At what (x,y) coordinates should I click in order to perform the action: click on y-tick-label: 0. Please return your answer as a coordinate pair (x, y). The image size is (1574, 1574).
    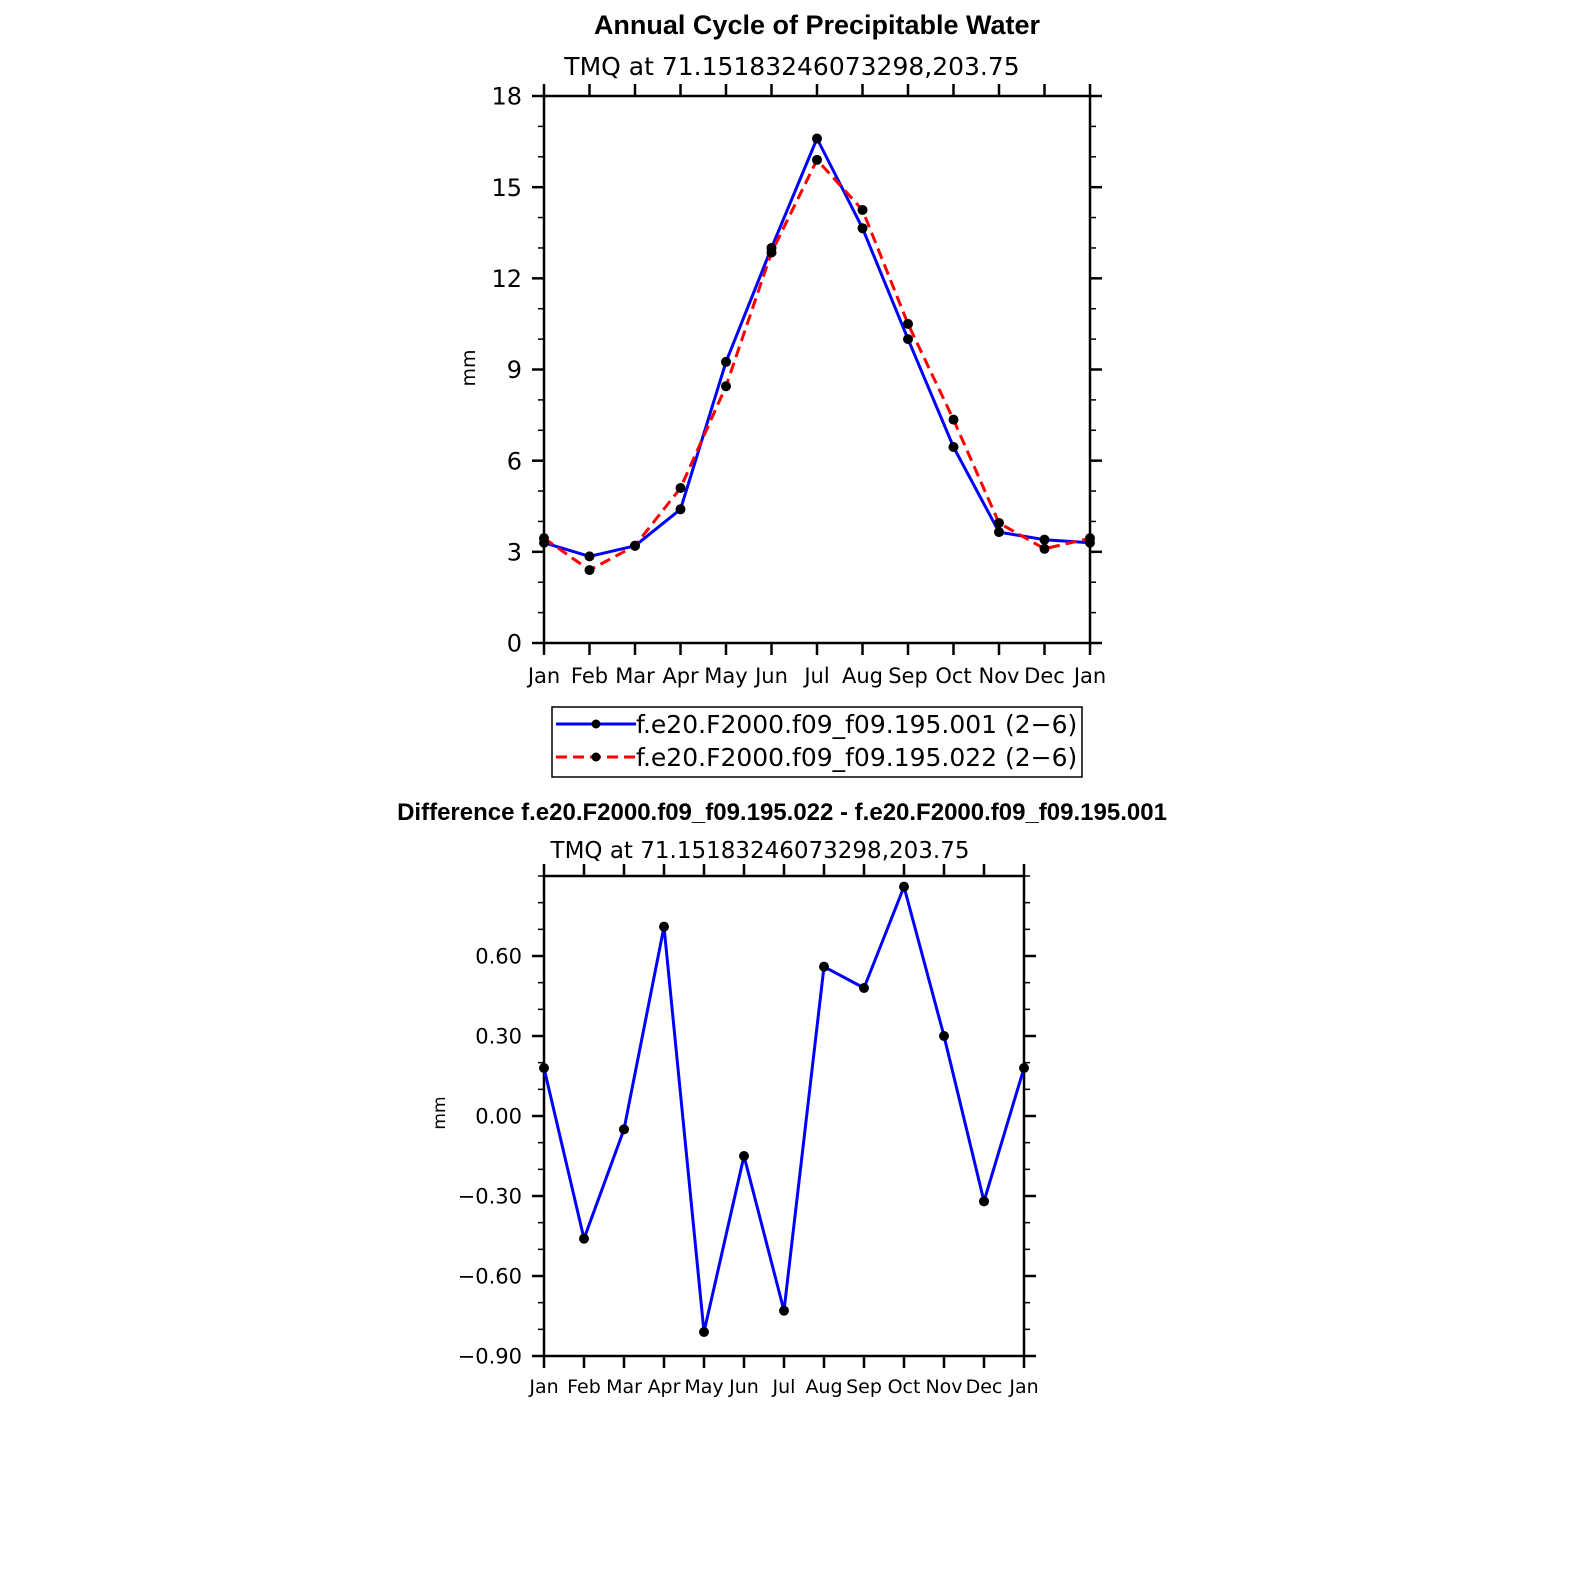
    Looking at the image, I should click on (514, 644).